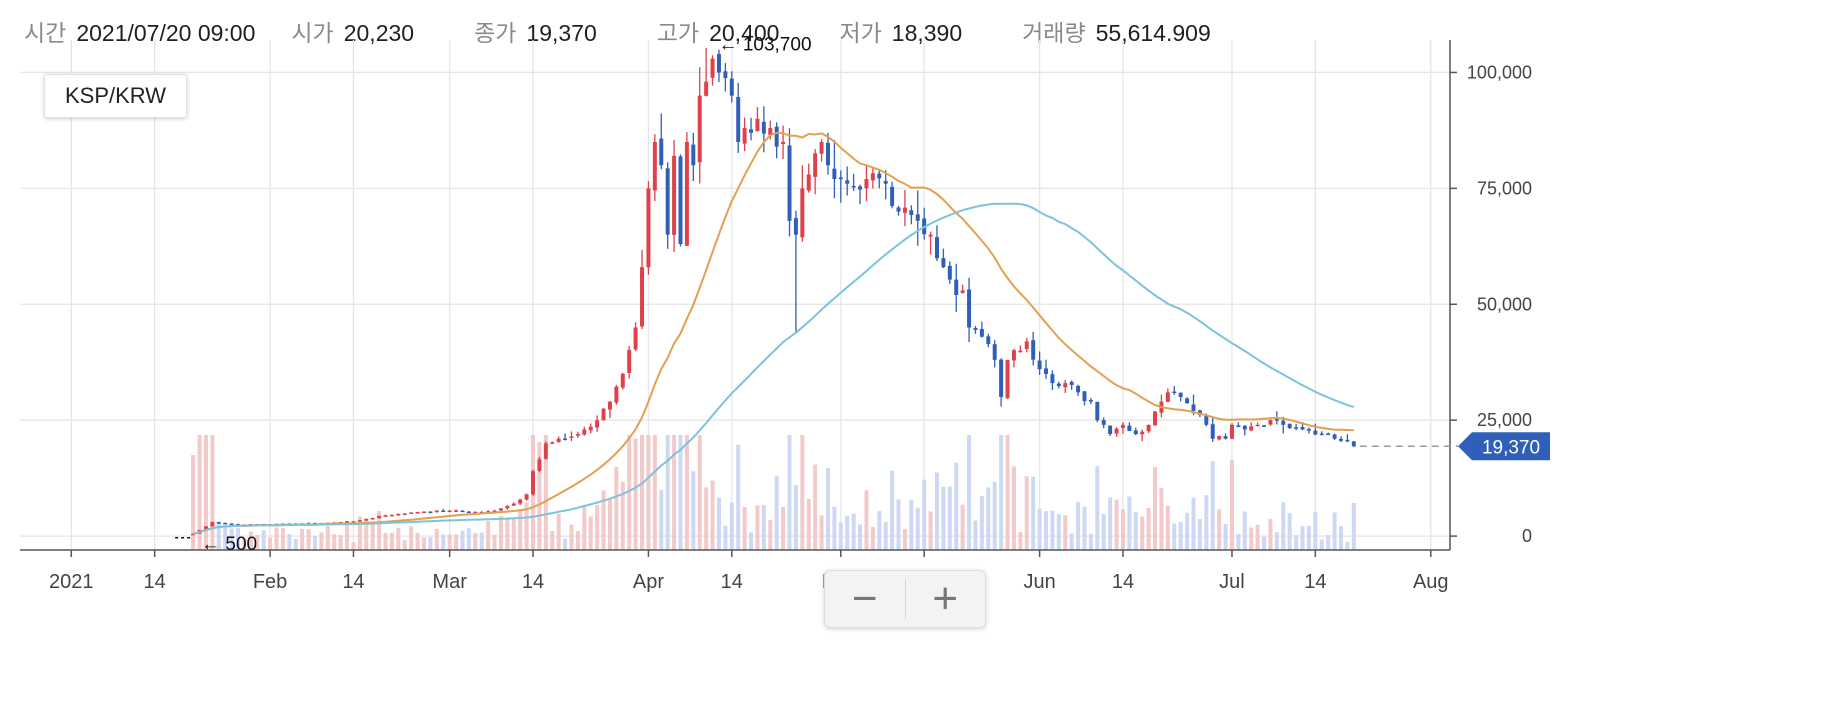 The height and width of the screenshot is (710, 1848). I want to click on zoom-out-button: −, so click(864, 598).